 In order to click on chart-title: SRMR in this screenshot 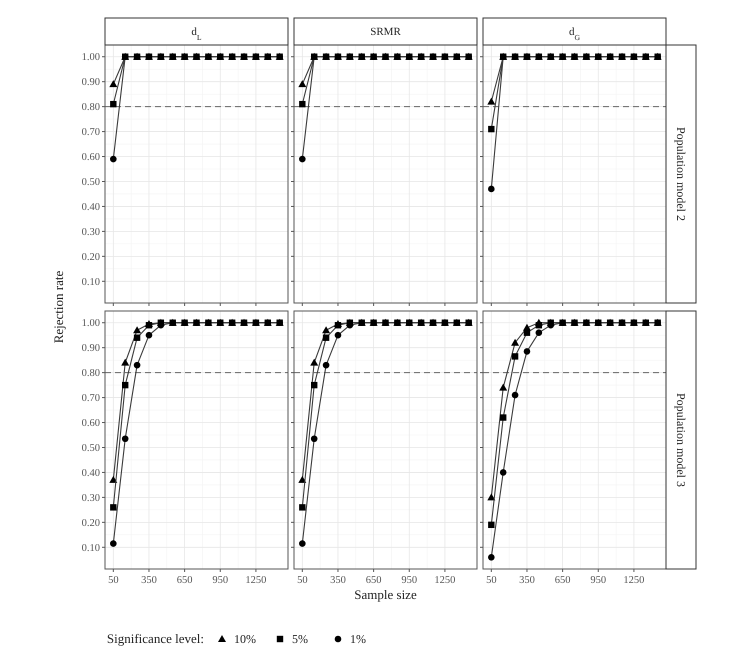, I will do `click(386, 32)`.